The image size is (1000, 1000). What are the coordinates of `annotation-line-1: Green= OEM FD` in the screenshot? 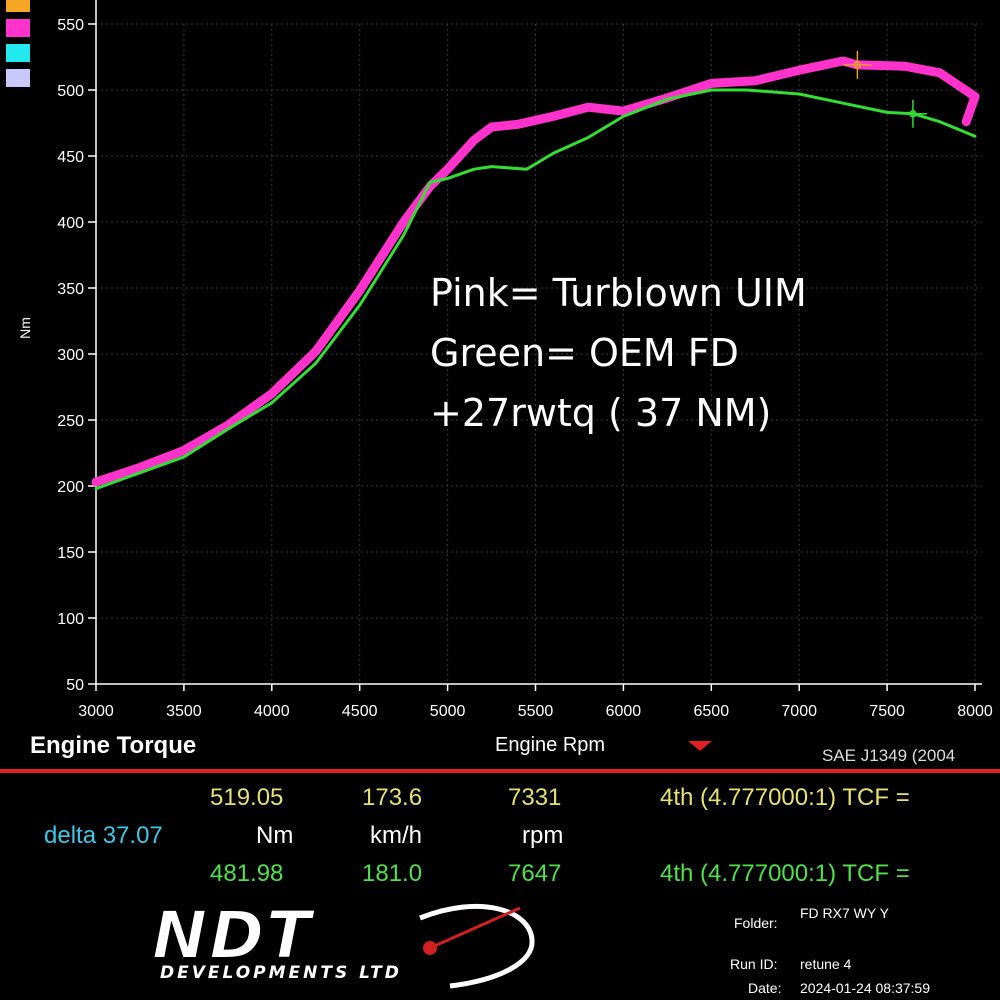 It's located at (584, 353).